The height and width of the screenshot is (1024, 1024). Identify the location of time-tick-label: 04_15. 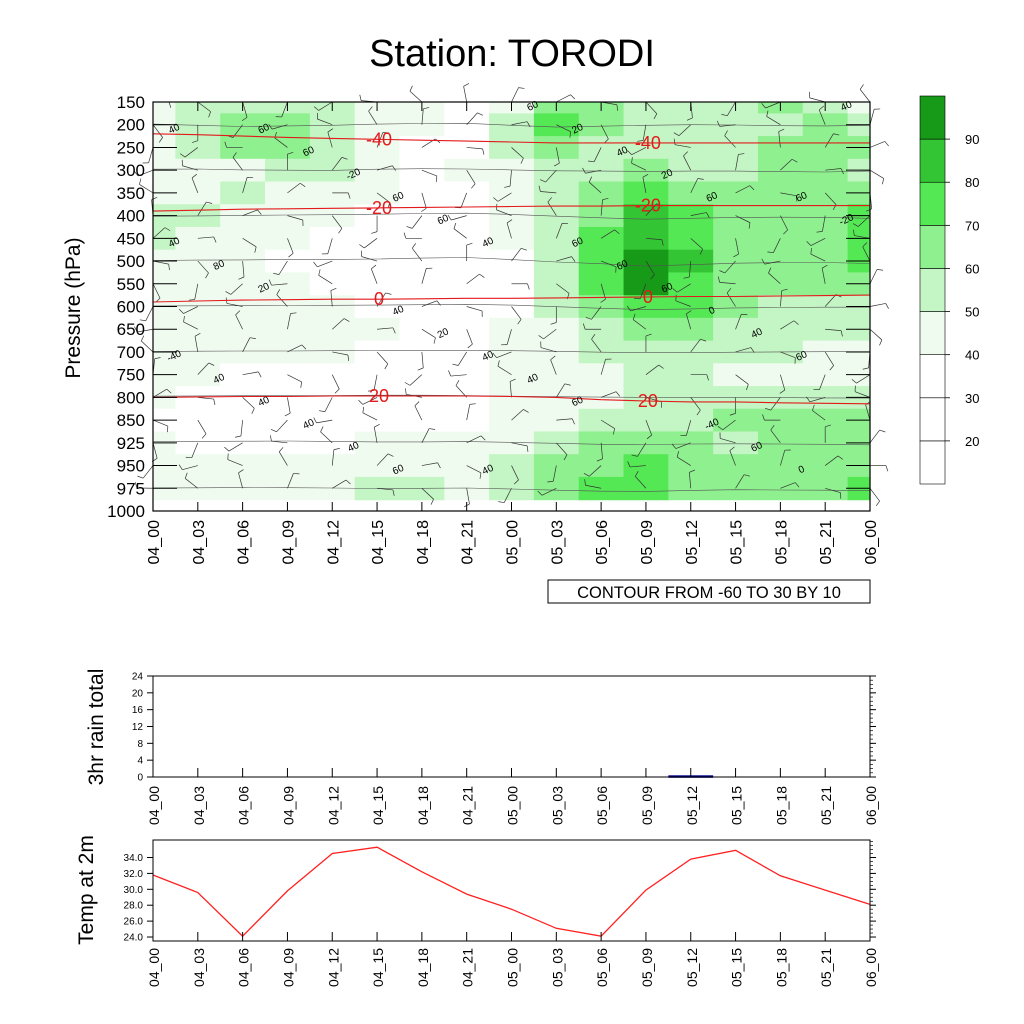
(378, 967).